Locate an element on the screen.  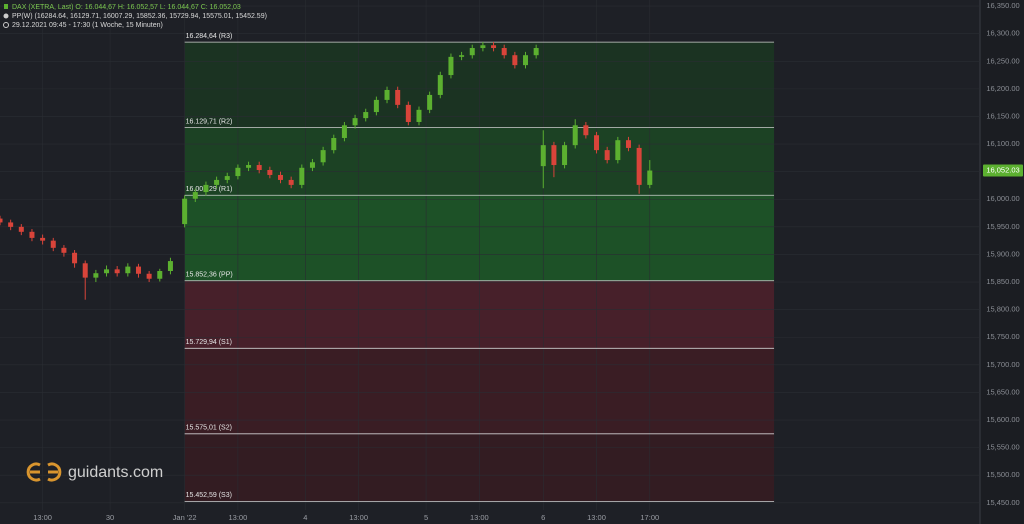
y-tick-label: 15,650.00 is located at coordinates (1002, 391).